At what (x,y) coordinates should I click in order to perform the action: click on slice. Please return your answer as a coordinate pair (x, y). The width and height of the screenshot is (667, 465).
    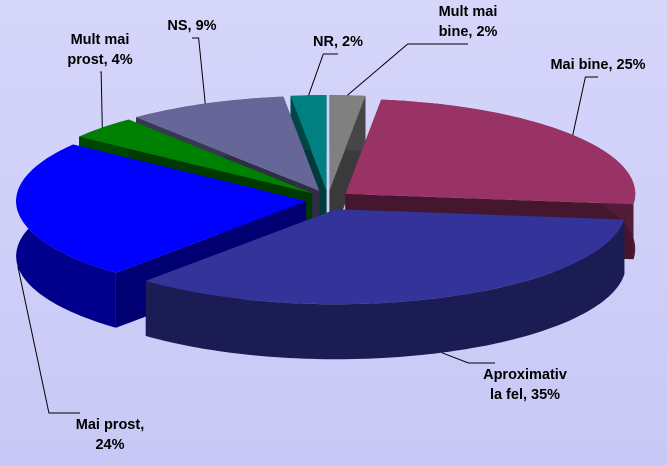
    Looking at the image, I should click on (347, 170).